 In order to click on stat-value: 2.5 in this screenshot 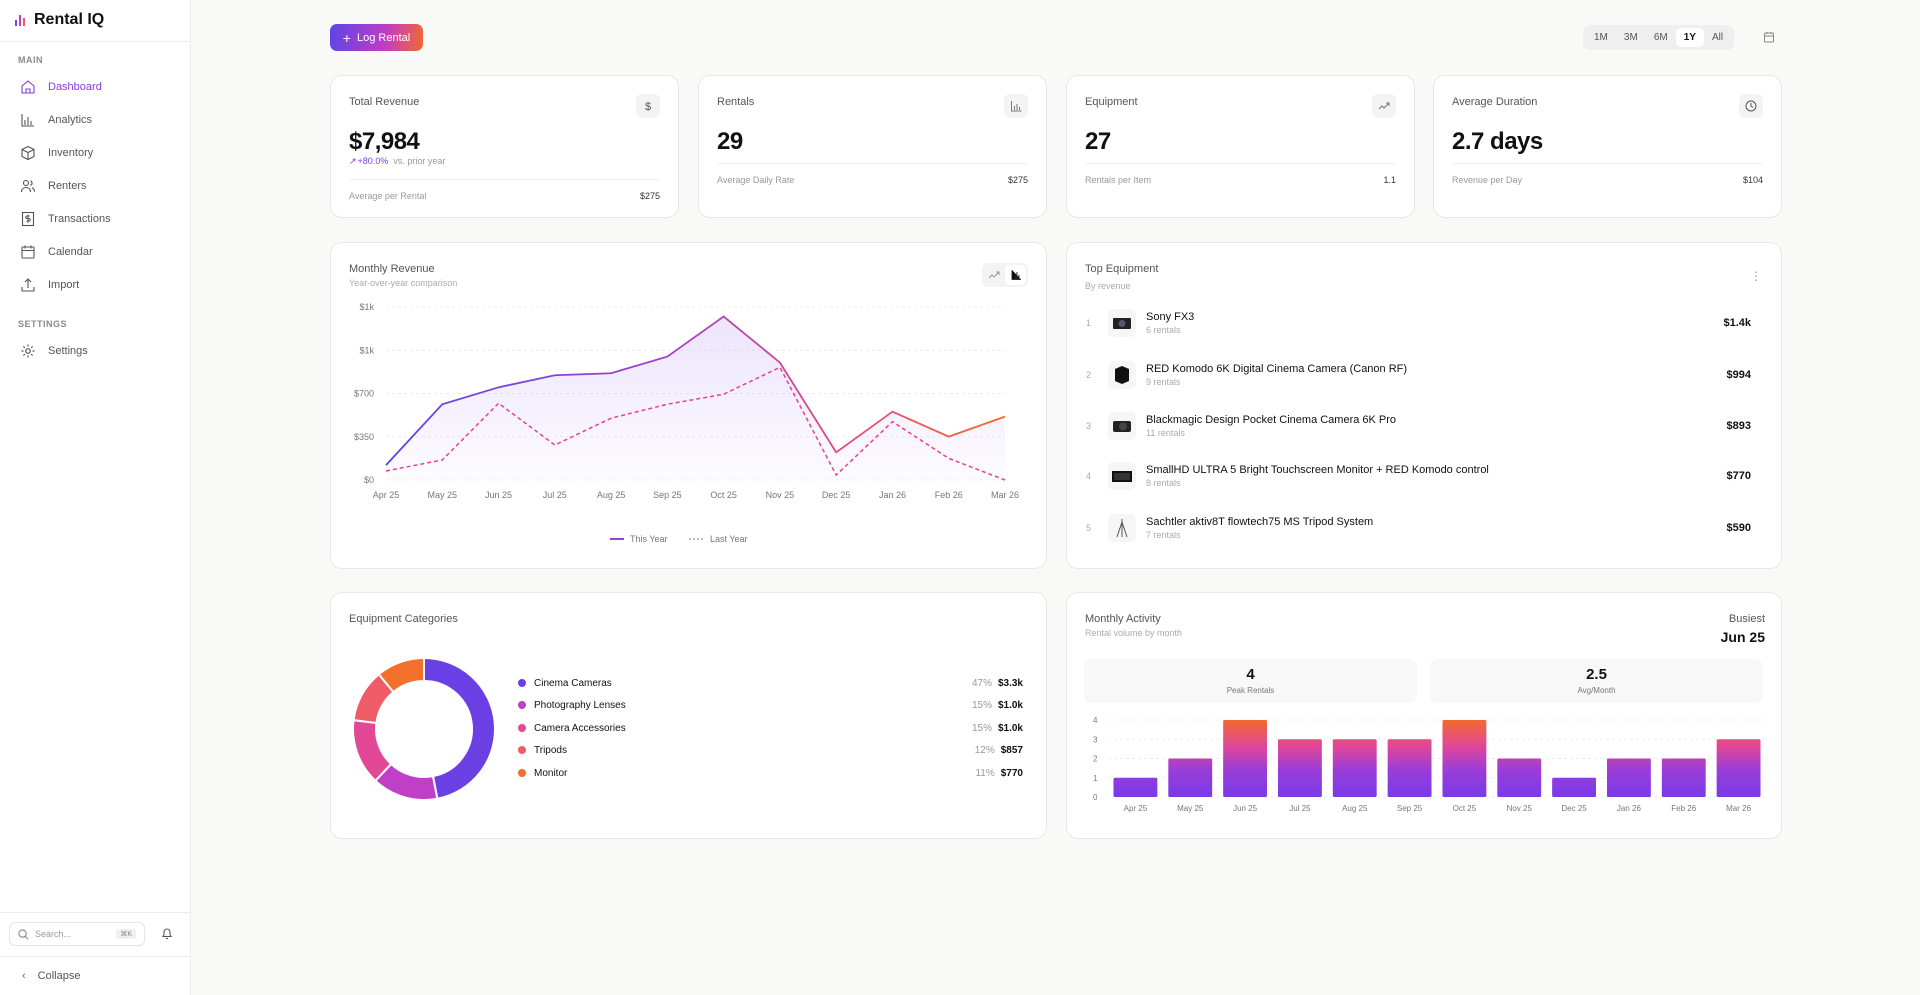, I will do `click(1596, 674)`.